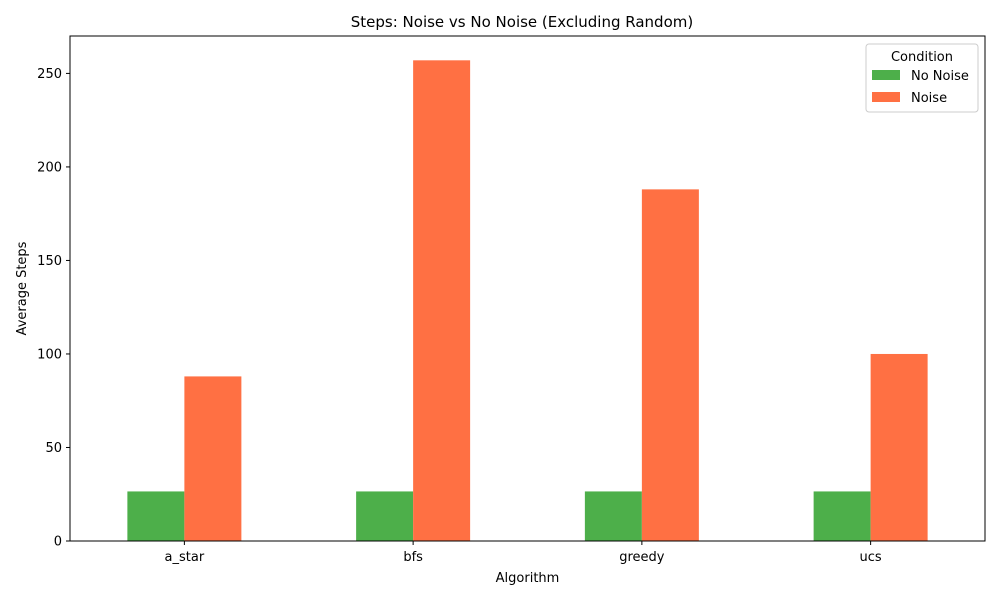  What do you see at coordinates (49, 354) in the screenshot?
I see `y-tick-label: 100` at bounding box center [49, 354].